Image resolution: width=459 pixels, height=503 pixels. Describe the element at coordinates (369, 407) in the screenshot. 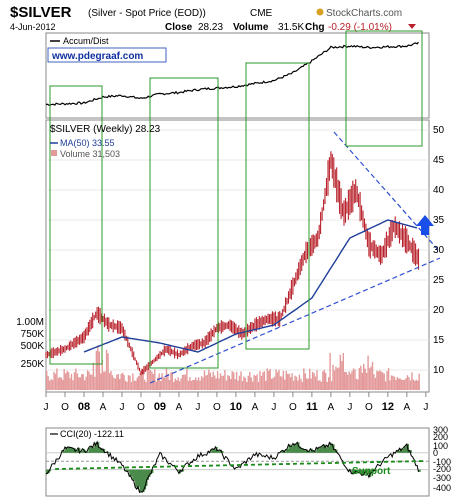

I see `x-tick-label: O` at that location.